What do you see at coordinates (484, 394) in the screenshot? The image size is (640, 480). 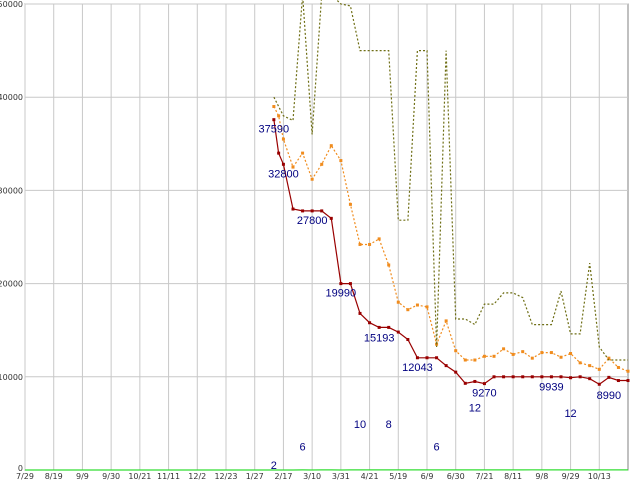 I see `data-label: 9270` at bounding box center [484, 394].